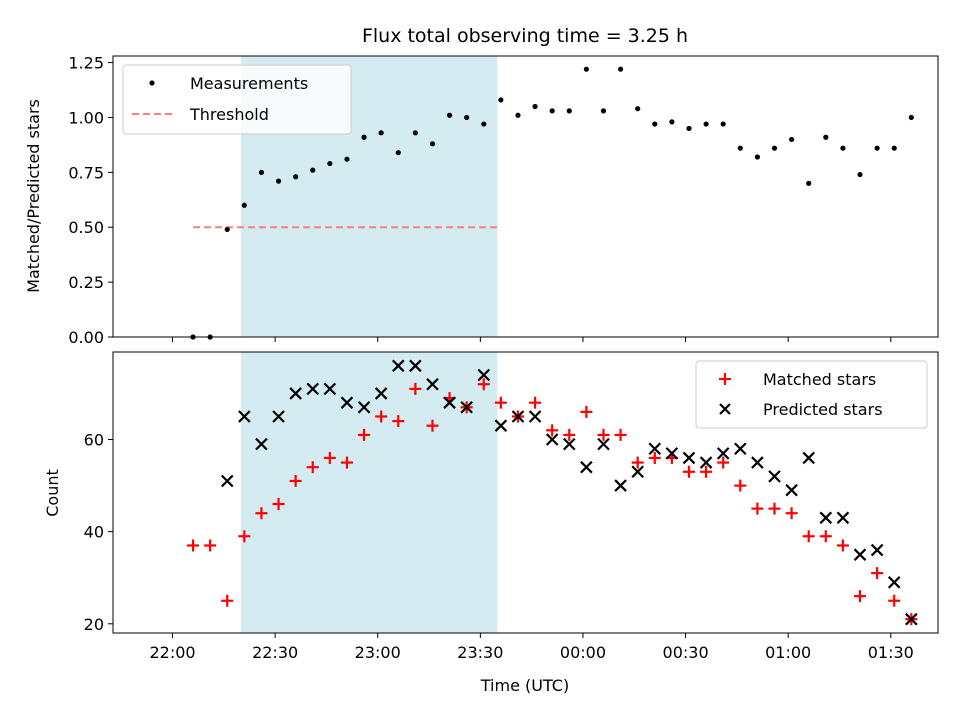 The image size is (960, 720). Describe the element at coordinates (369, 492) in the screenshot. I see `bottom-observing-span` at that location.